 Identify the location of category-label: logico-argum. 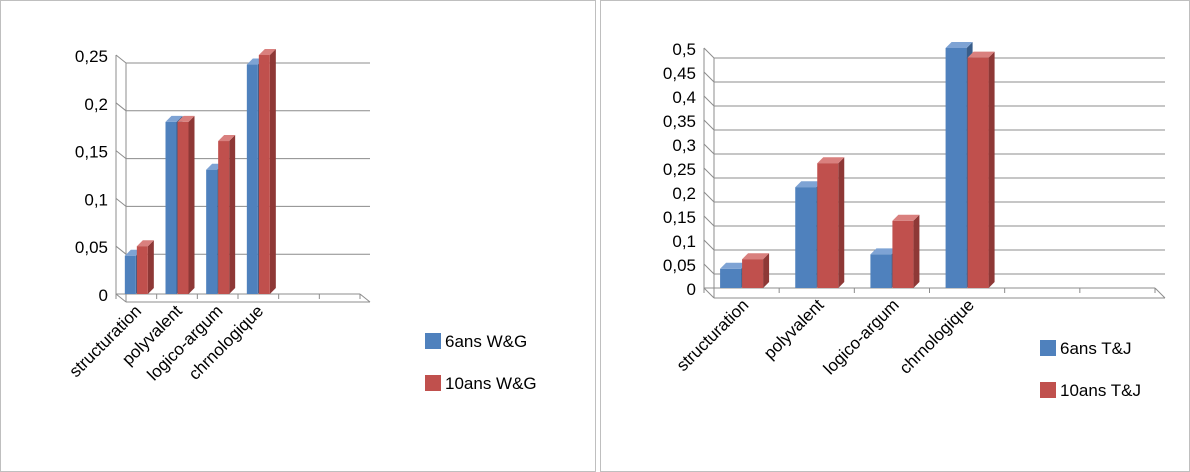
(861, 336).